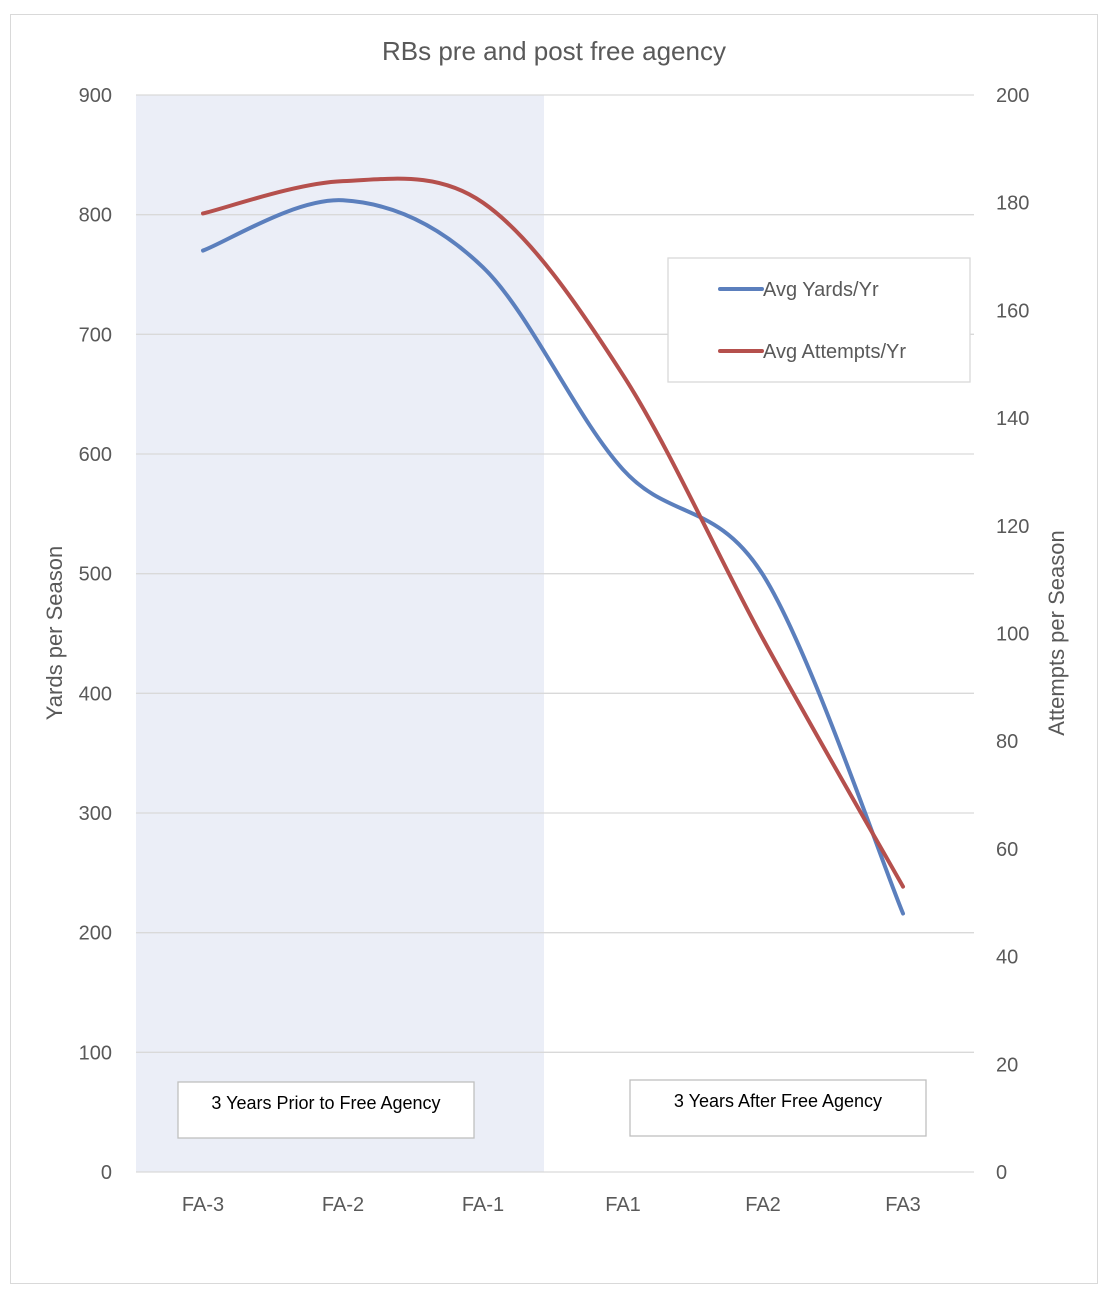  I want to click on legend-label: Avg Attempts/Yr, so click(834, 352).